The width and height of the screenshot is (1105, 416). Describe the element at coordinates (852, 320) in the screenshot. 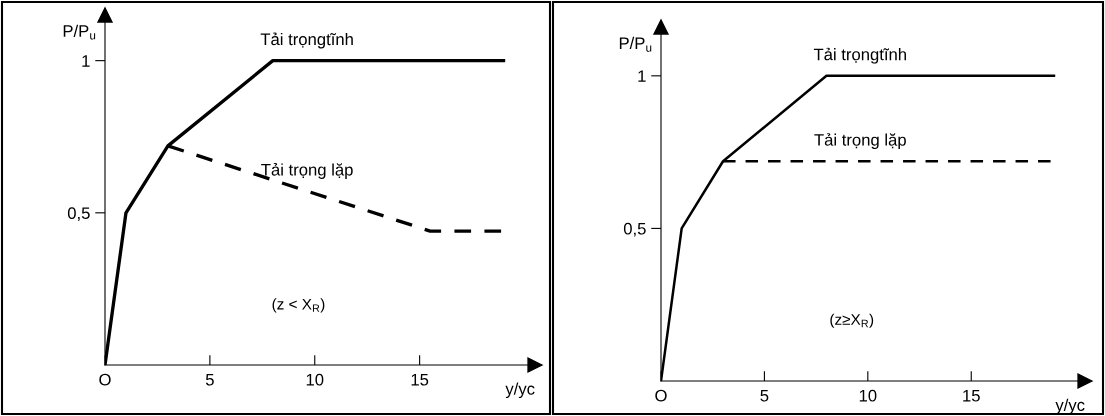

I see `annotation: (z≥X$_{R}$)` at that location.